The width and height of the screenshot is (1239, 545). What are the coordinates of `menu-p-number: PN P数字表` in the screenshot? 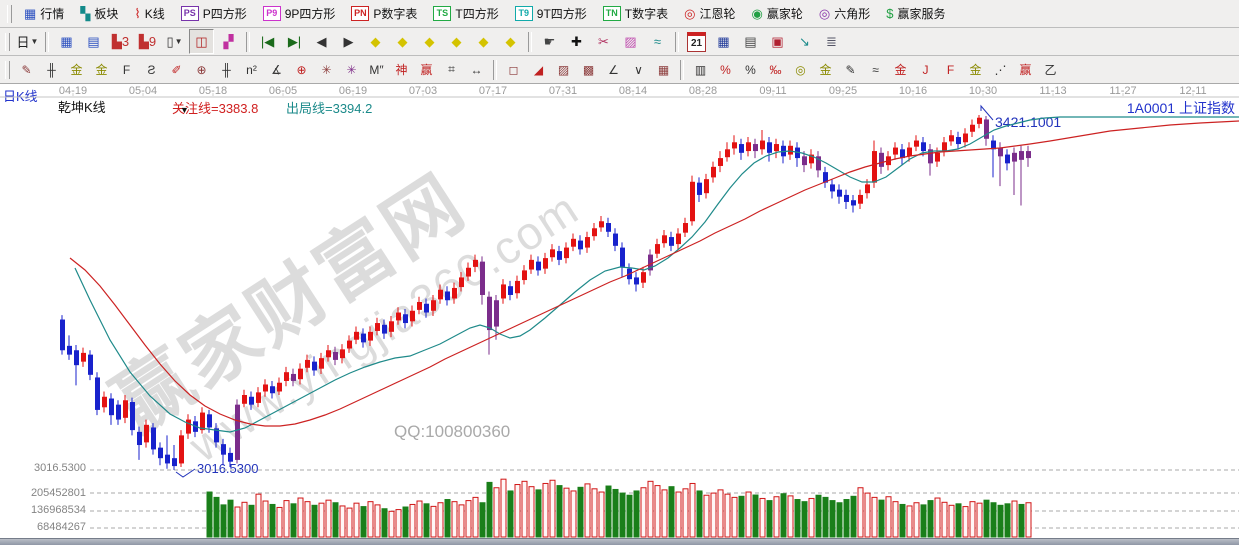 It's located at (384, 14).